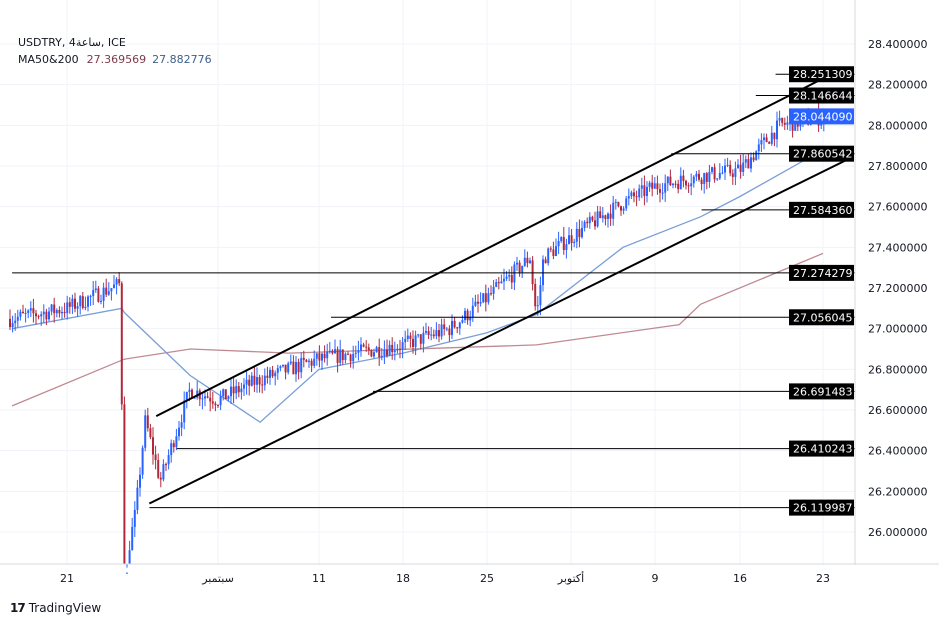 The width and height of the screenshot is (939, 627). I want to click on last-price-label-bg, so click(821, 116).